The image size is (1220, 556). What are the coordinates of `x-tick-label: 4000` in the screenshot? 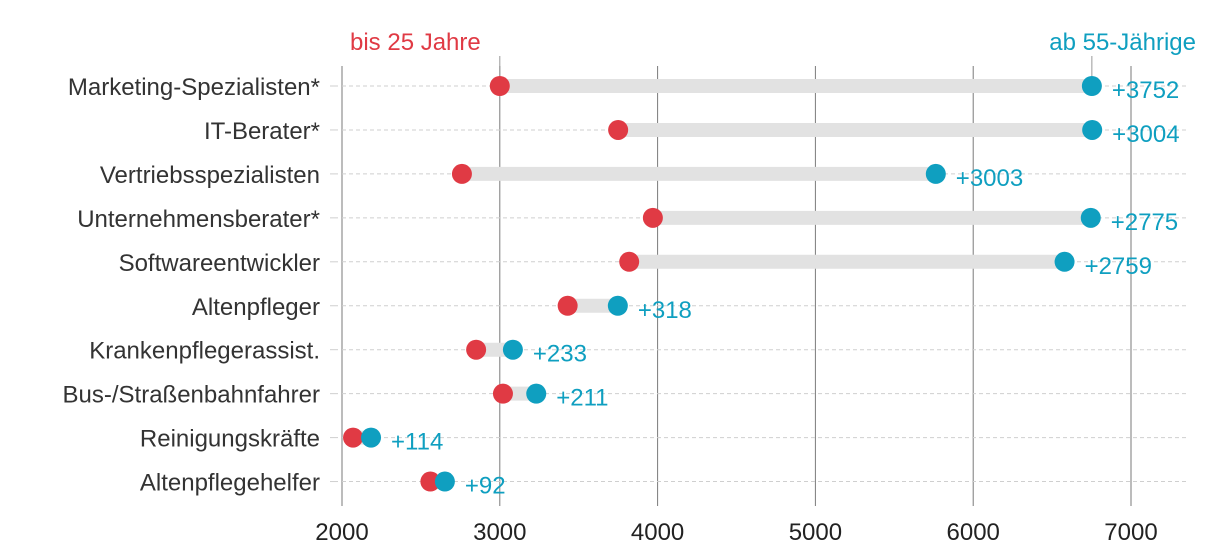 It's located at (657, 532).